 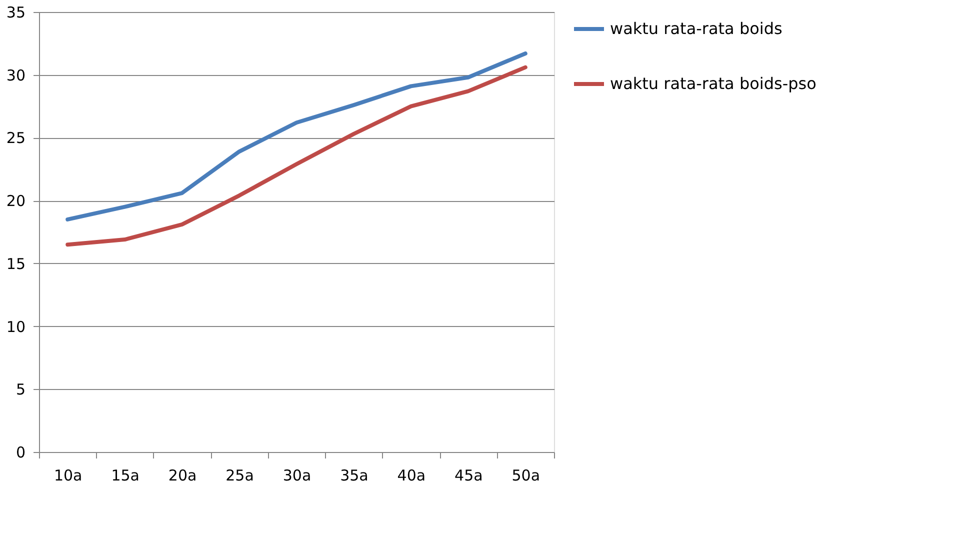 What do you see at coordinates (468, 475) in the screenshot?
I see `x-tick-label: 45a` at bounding box center [468, 475].